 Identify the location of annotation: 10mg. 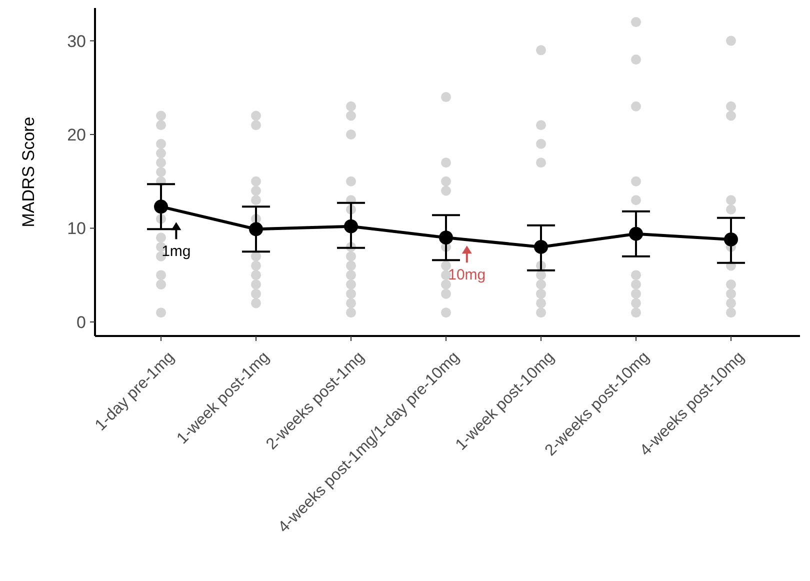
(467, 275).